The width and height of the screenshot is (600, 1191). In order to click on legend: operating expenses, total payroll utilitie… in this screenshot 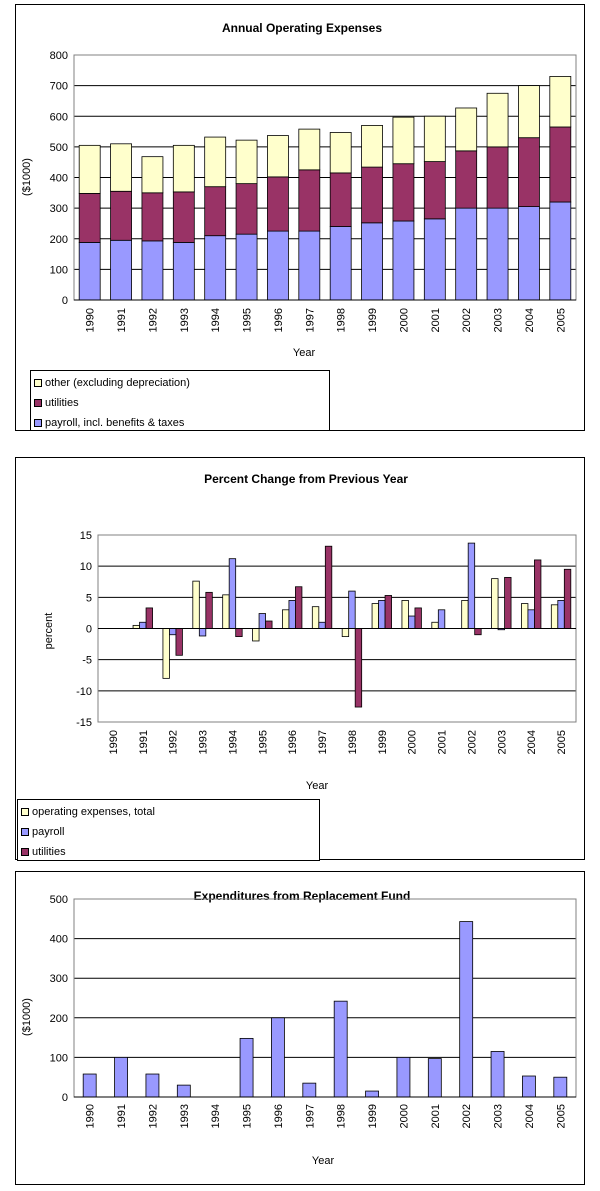, I will do `click(168, 830)`.